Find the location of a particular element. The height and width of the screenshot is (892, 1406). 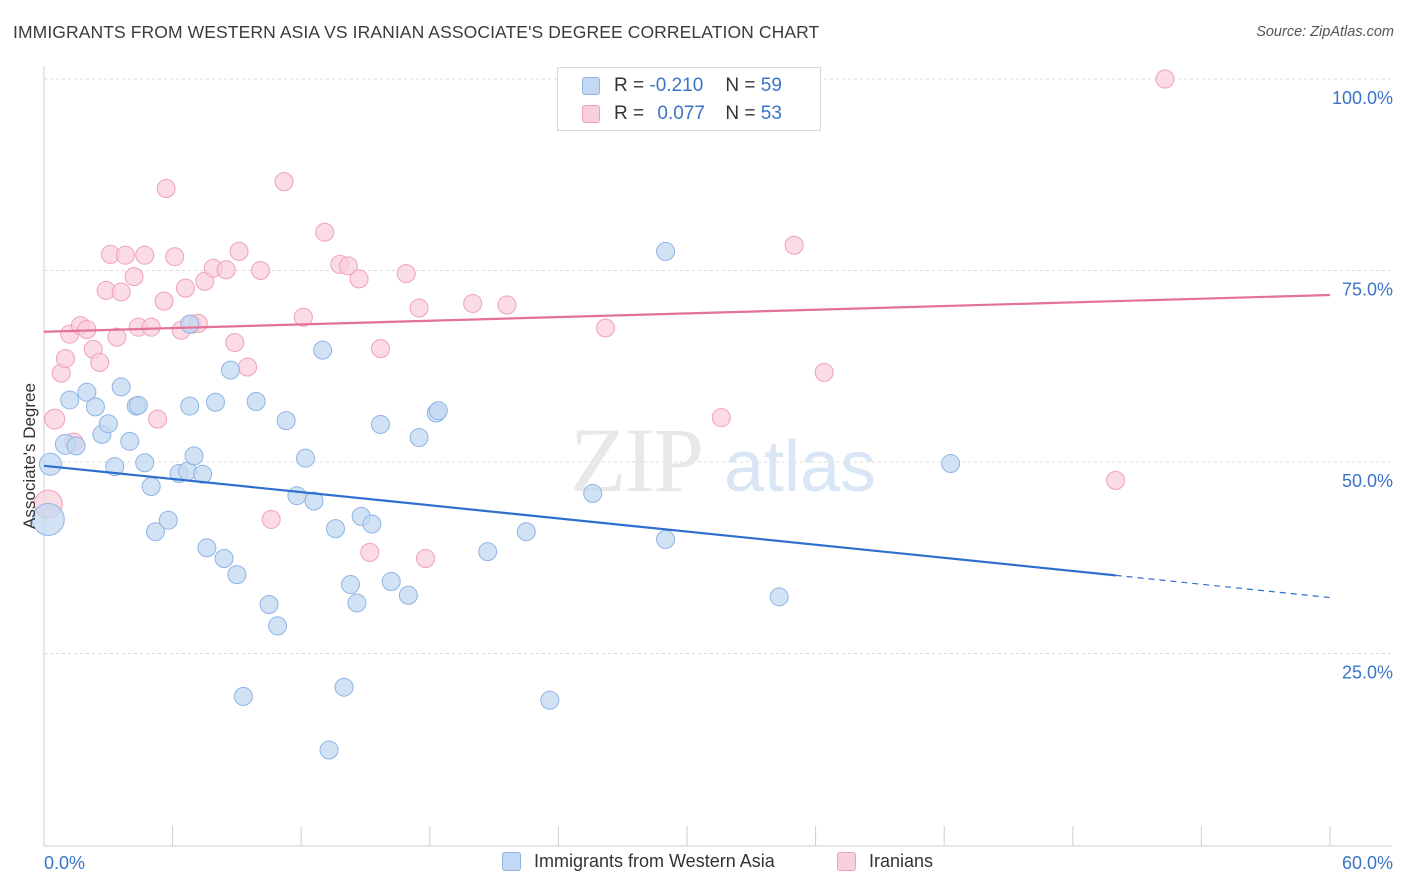

legend-row-western-asia: R = -0.210 N = 59 is located at coordinates (682, 86).